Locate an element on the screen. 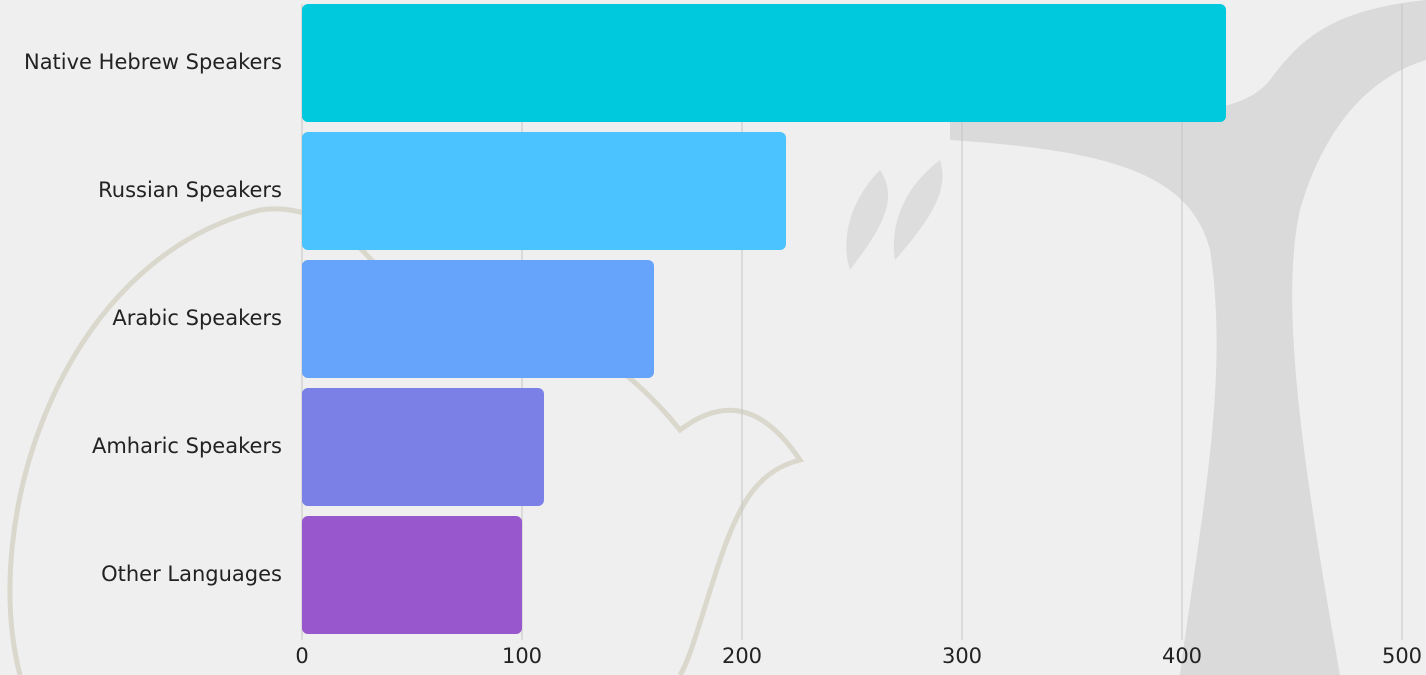 The height and width of the screenshot is (675, 1426). x-tick-label: 400 is located at coordinates (1182, 656).